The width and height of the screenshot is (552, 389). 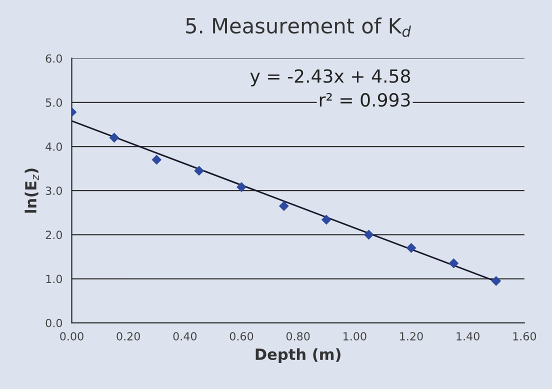 What do you see at coordinates (54, 190) in the screenshot?
I see `y-tick-label: 3.0` at bounding box center [54, 190].